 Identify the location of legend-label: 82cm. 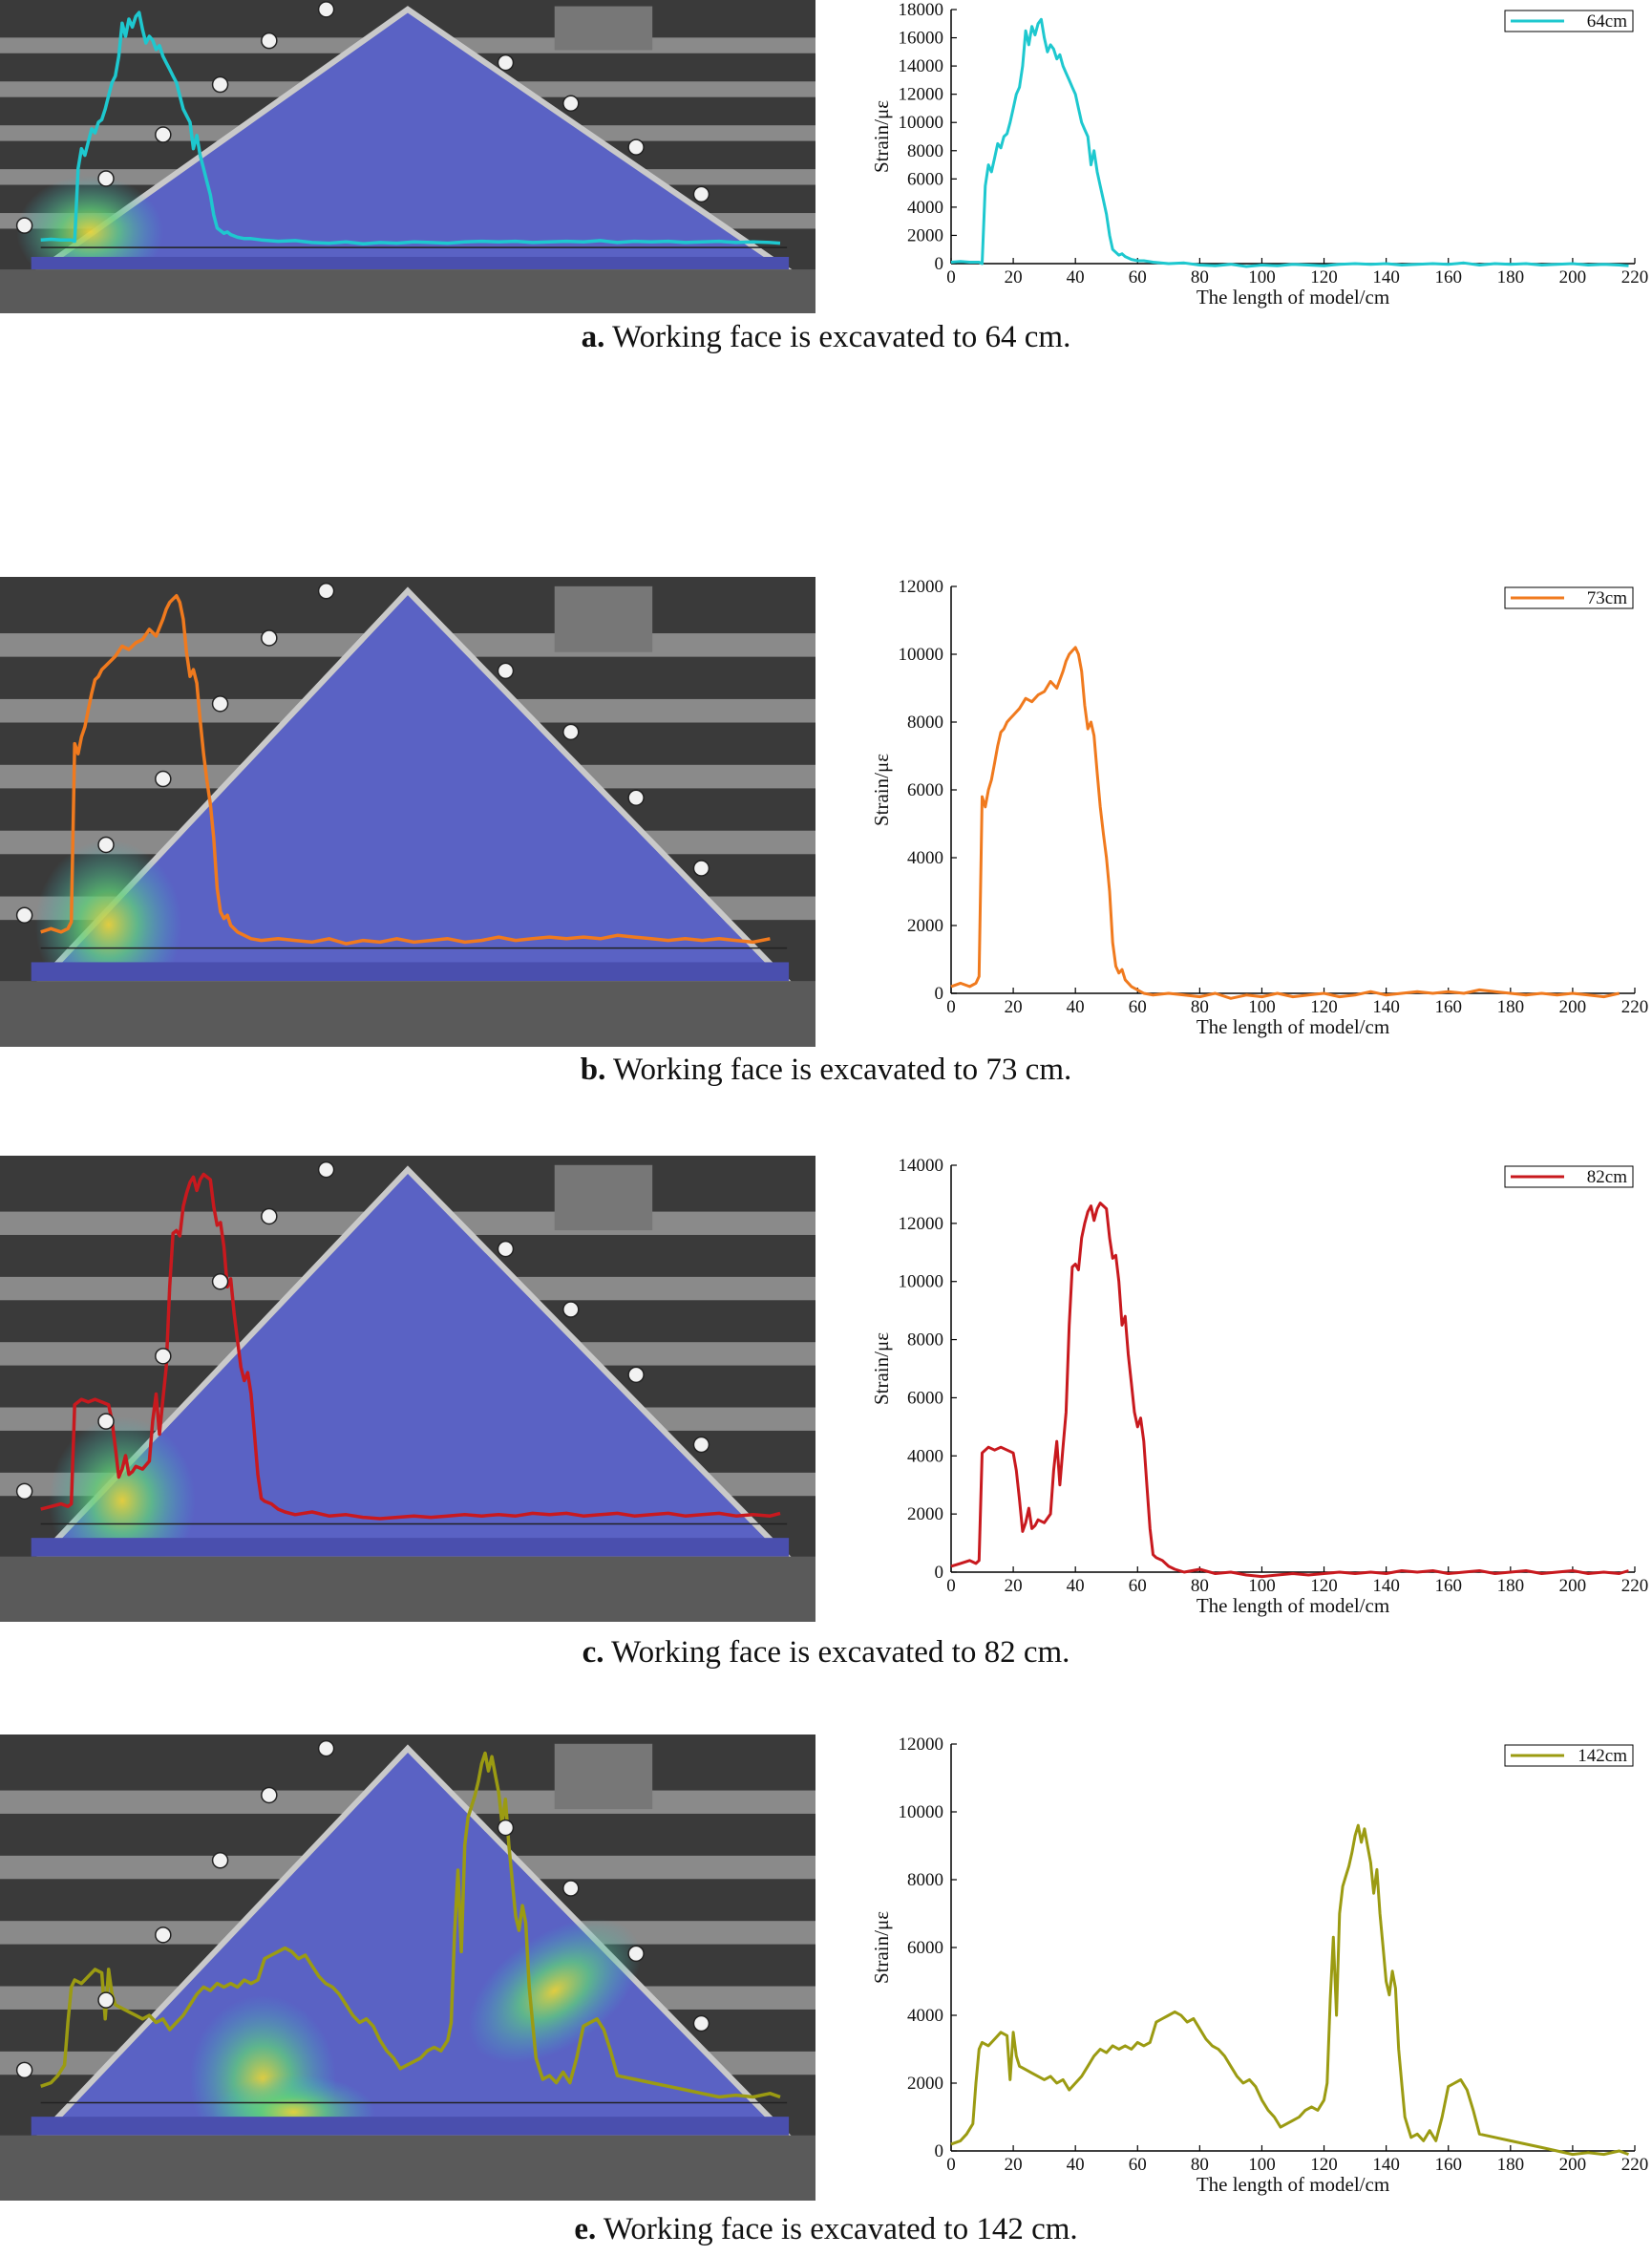
(1607, 1177).